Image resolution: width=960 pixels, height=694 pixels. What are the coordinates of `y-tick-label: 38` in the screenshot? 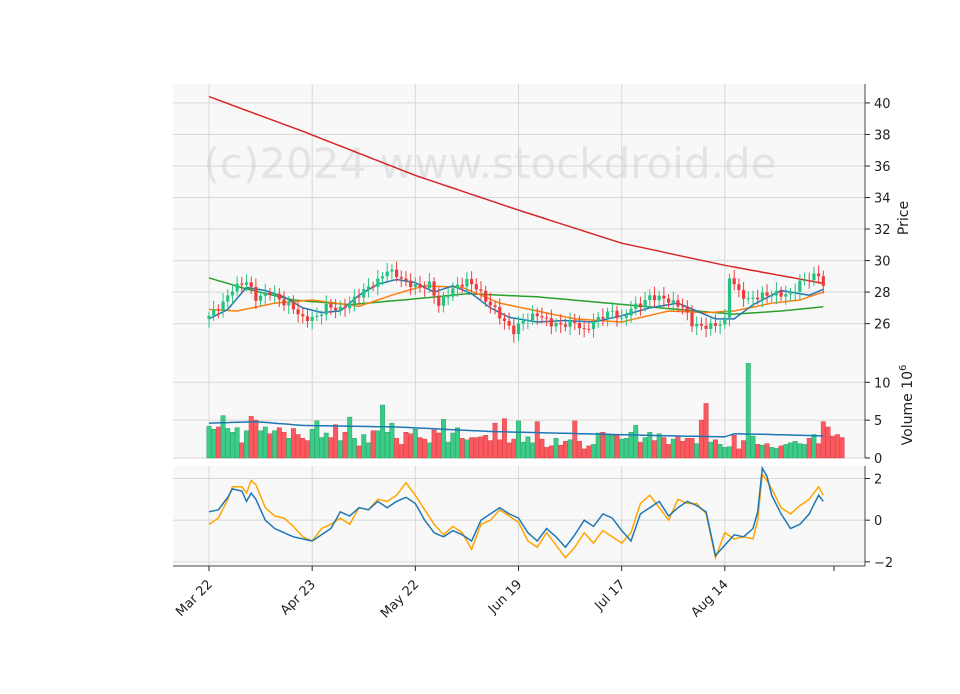 It's located at (882, 135).